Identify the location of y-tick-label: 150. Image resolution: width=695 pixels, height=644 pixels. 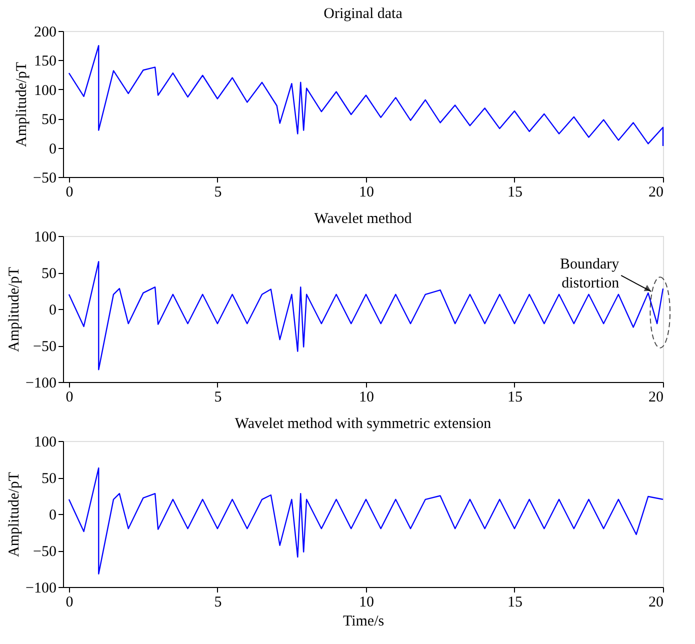
(45, 62).